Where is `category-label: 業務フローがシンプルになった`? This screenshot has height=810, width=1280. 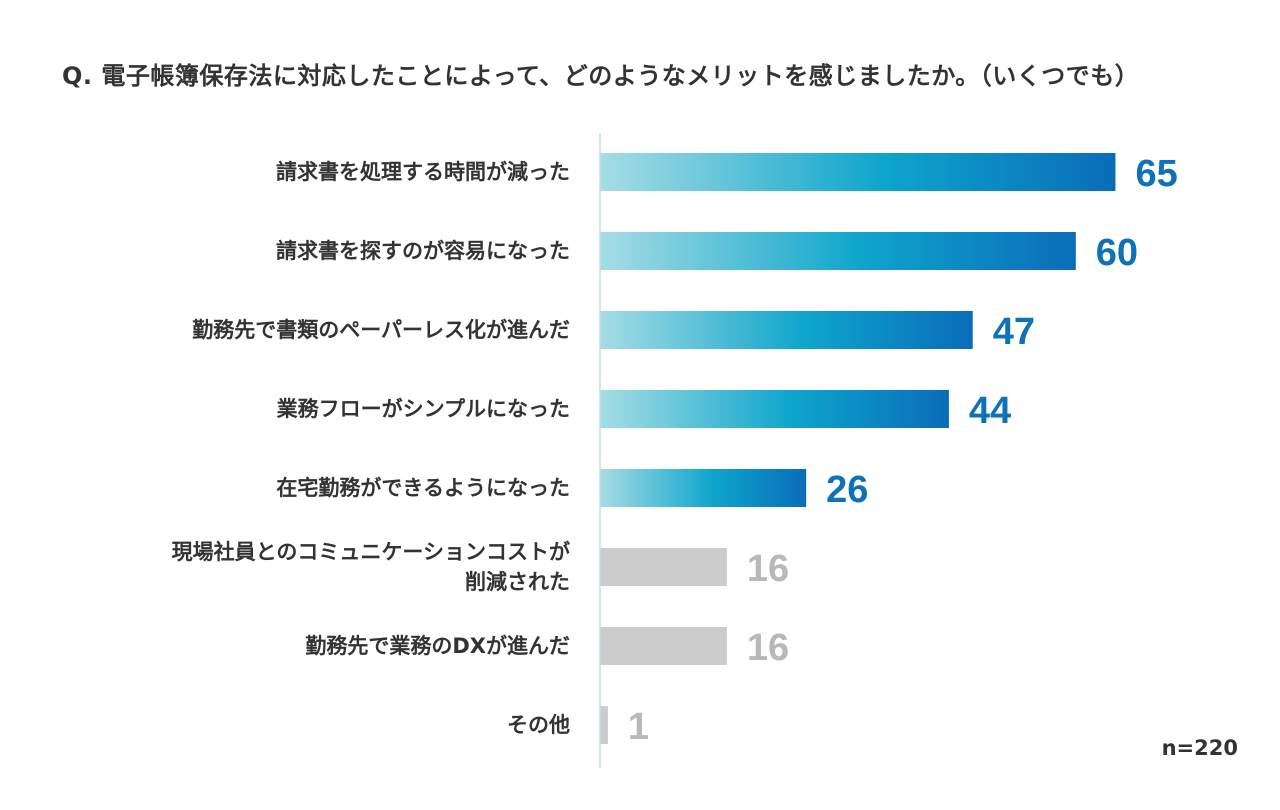 category-label: 業務フローがシンプルになった is located at coordinates (423, 409).